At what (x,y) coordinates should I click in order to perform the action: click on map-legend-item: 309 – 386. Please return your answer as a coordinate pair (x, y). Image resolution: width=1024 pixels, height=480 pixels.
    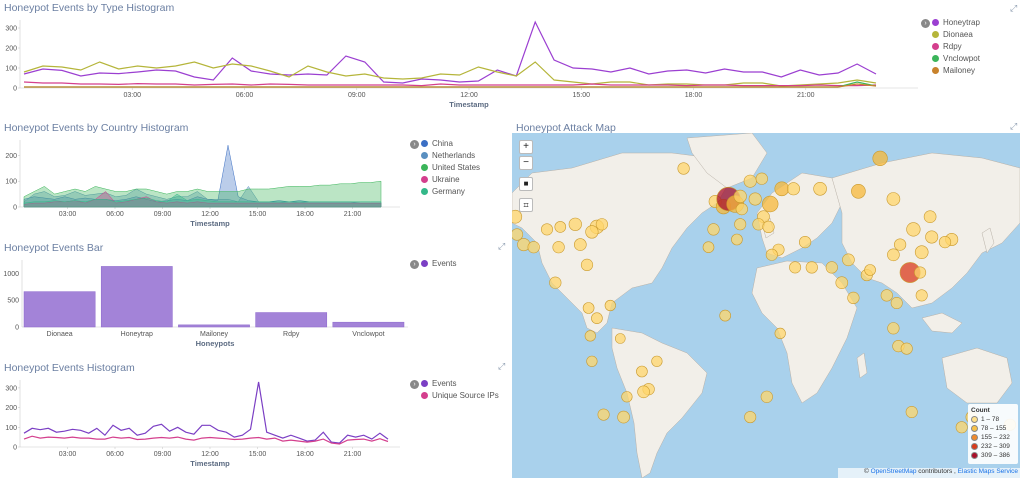
    Looking at the image, I should click on (993, 455).